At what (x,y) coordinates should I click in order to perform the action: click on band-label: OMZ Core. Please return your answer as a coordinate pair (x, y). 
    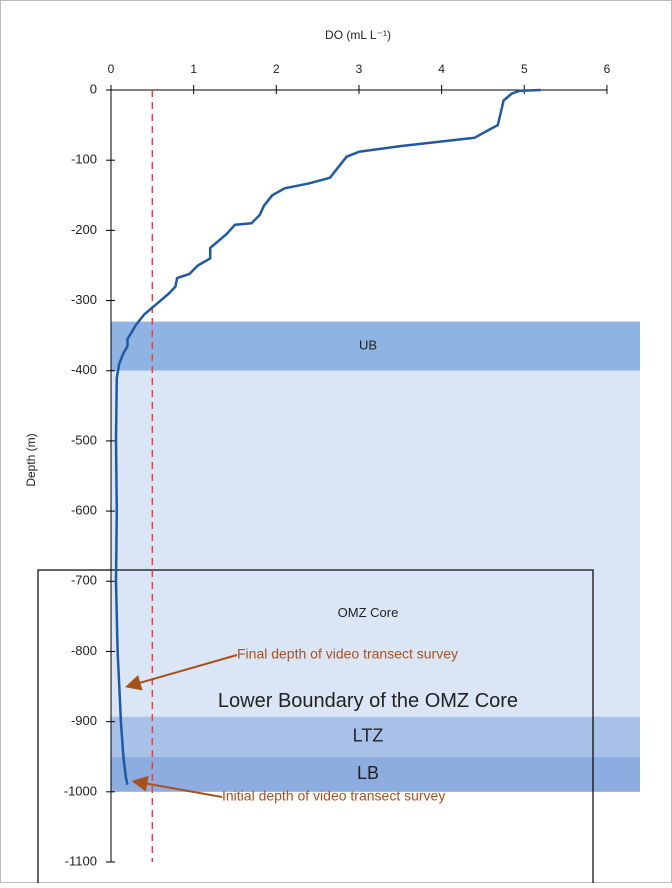
    Looking at the image, I should click on (368, 612).